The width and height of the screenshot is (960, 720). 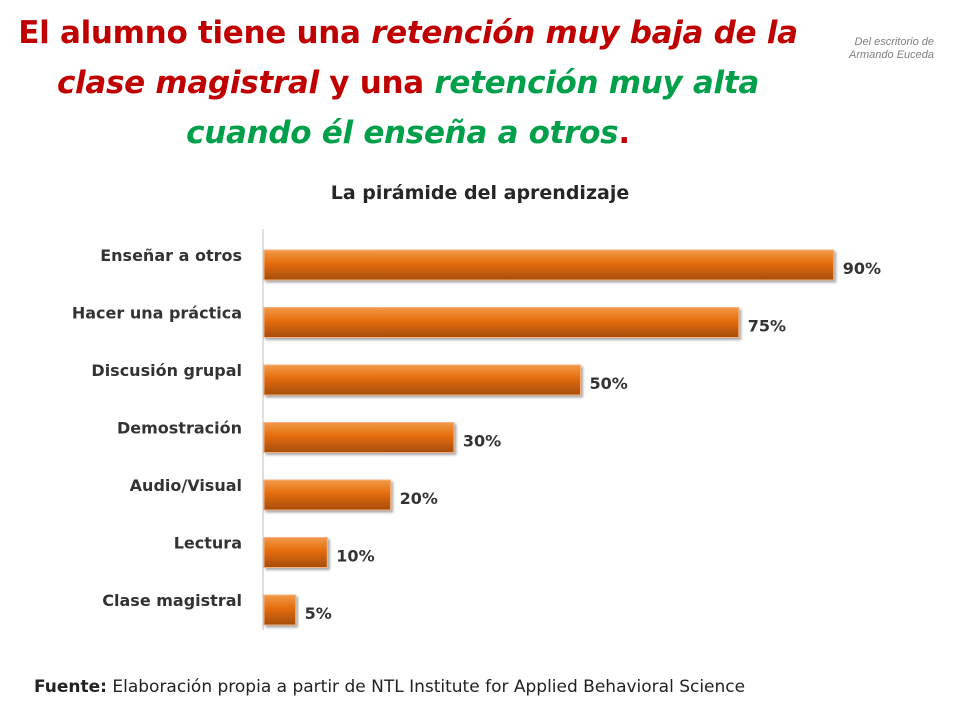 I want to click on value-label: 90%, so click(x=862, y=268).